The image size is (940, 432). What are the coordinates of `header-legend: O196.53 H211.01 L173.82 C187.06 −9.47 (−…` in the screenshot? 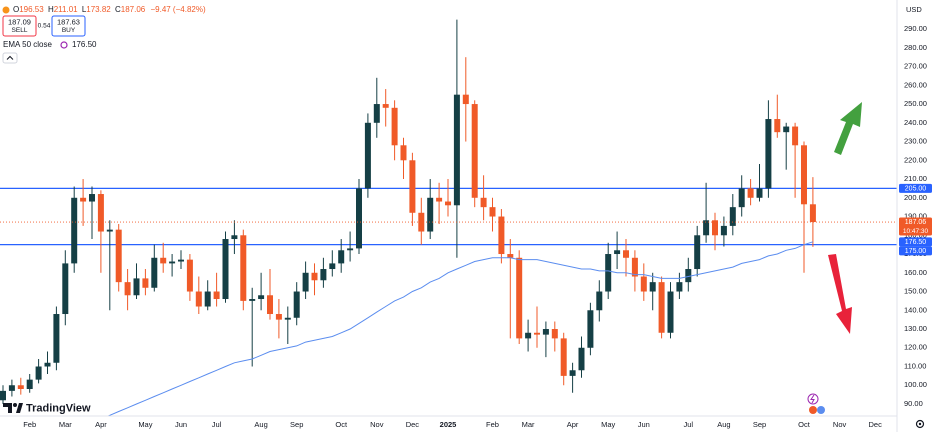 It's located at (104, 34).